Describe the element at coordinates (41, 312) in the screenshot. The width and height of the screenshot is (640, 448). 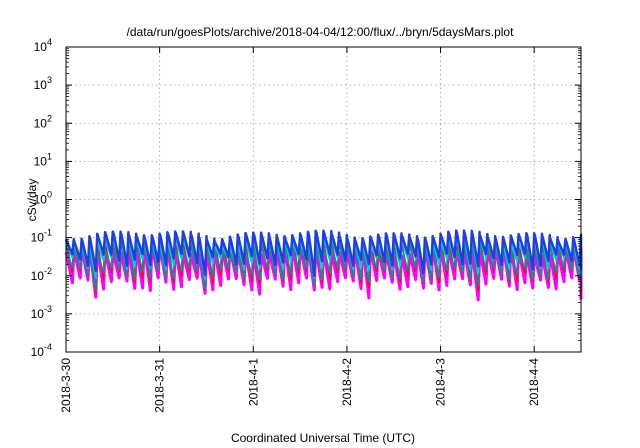
I see `y-tick-label: 10⁻³` at that location.